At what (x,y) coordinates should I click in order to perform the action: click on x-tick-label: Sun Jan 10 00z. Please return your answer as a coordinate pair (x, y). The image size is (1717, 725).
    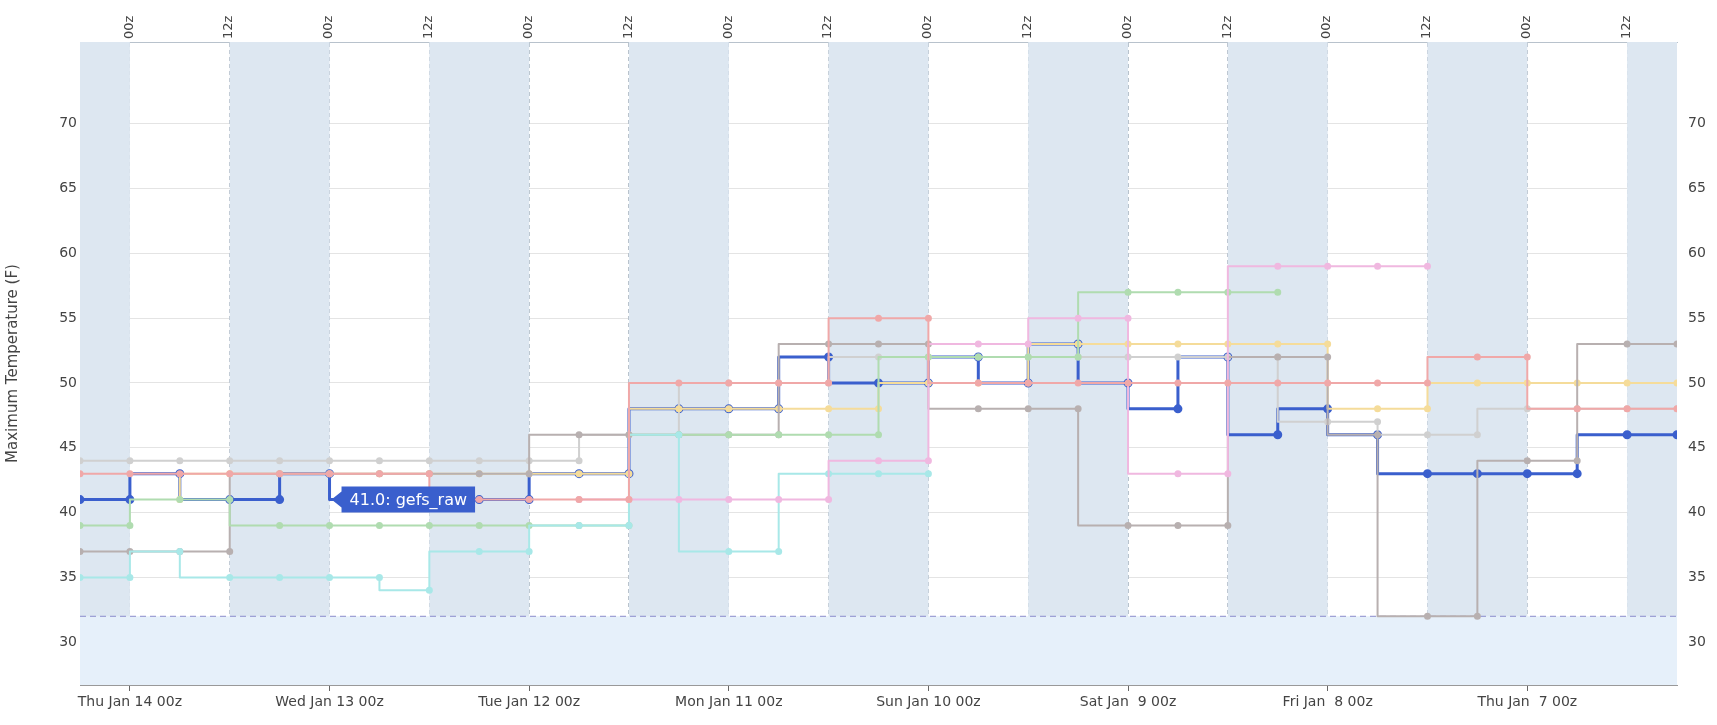
    Looking at the image, I should click on (928, 701).